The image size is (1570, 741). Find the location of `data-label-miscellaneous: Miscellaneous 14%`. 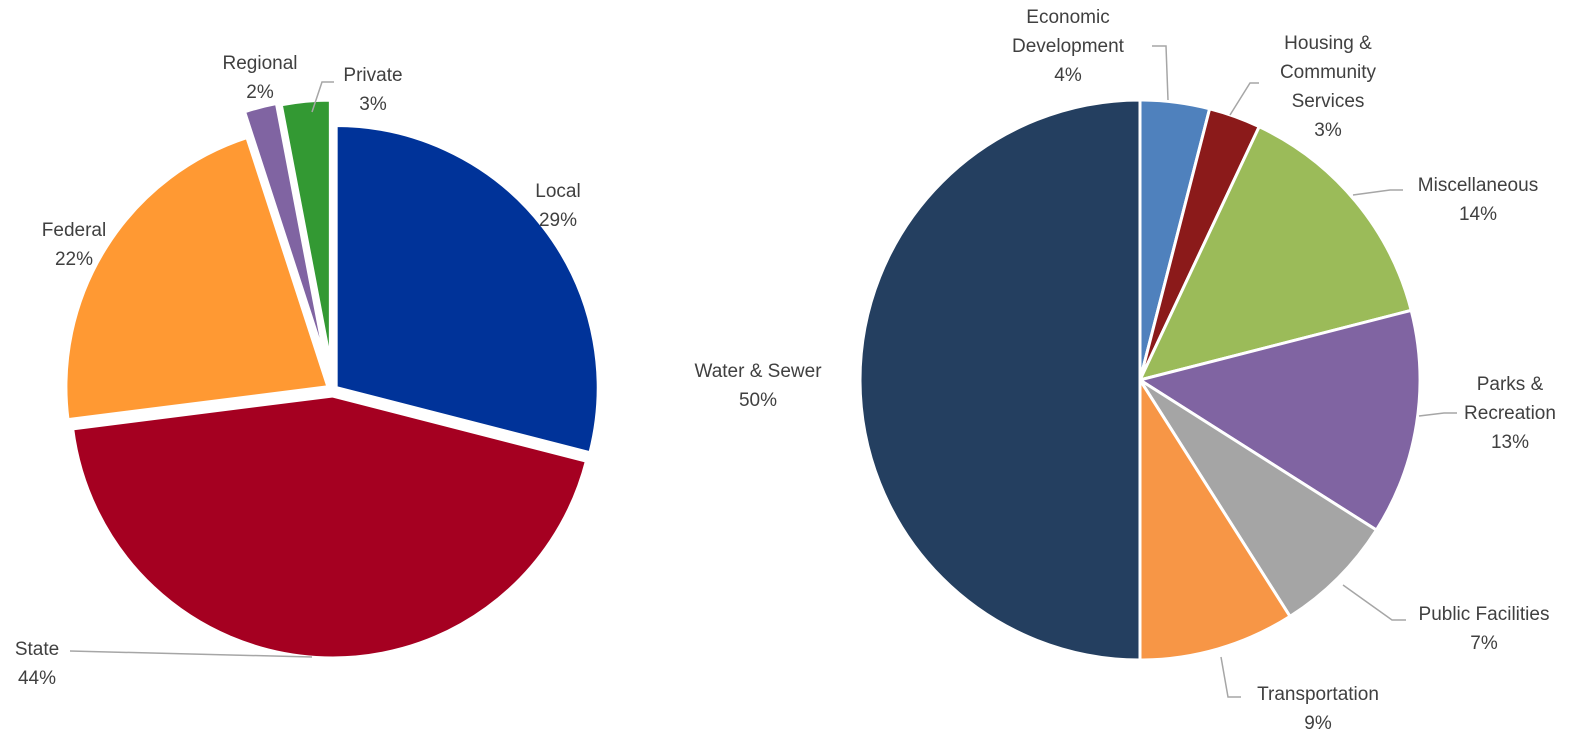

data-label-miscellaneous: Miscellaneous 14% is located at coordinates (1478, 200).